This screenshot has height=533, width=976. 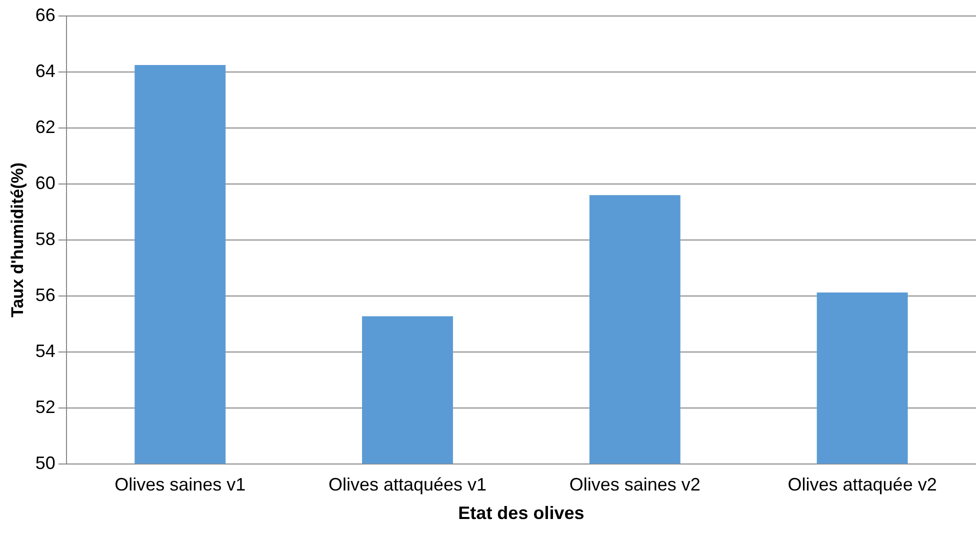 What do you see at coordinates (45, 70) in the screenshot?
I see `y-tick-label: 64` at bounding box center [45, 70].